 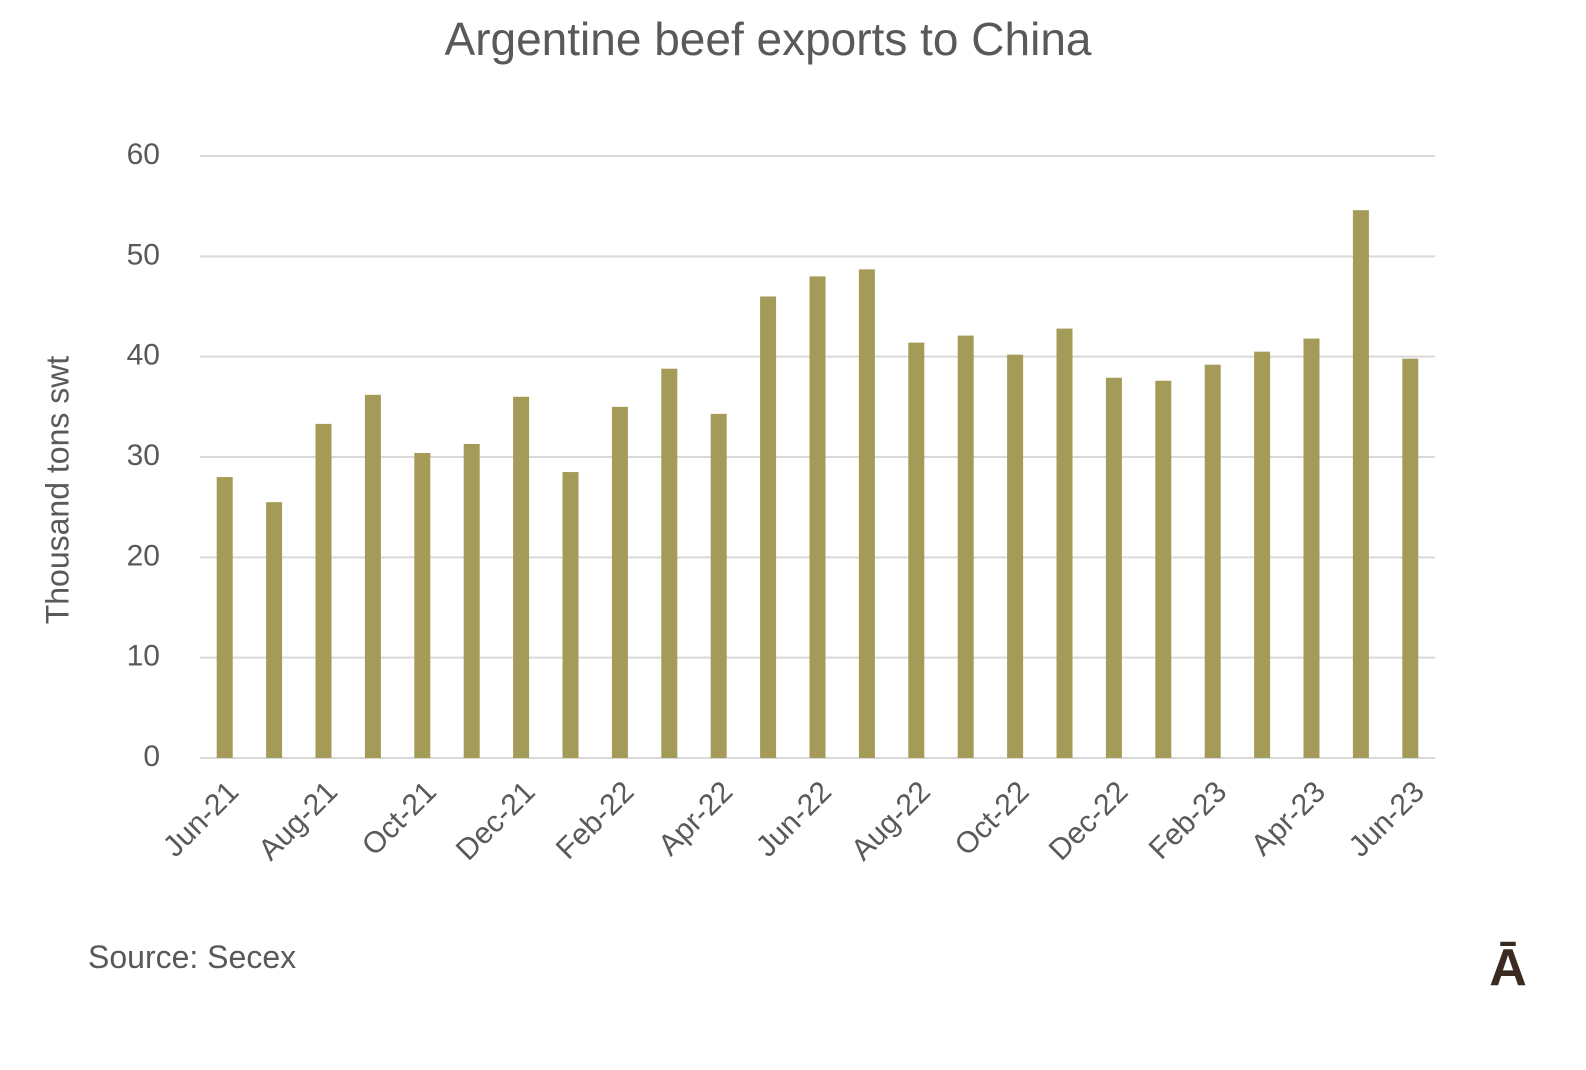 What do you see at coordinates (298, 821) in the screenshot?
I see `x-tick-label: Aug-21` at bounding box center [298, 821].